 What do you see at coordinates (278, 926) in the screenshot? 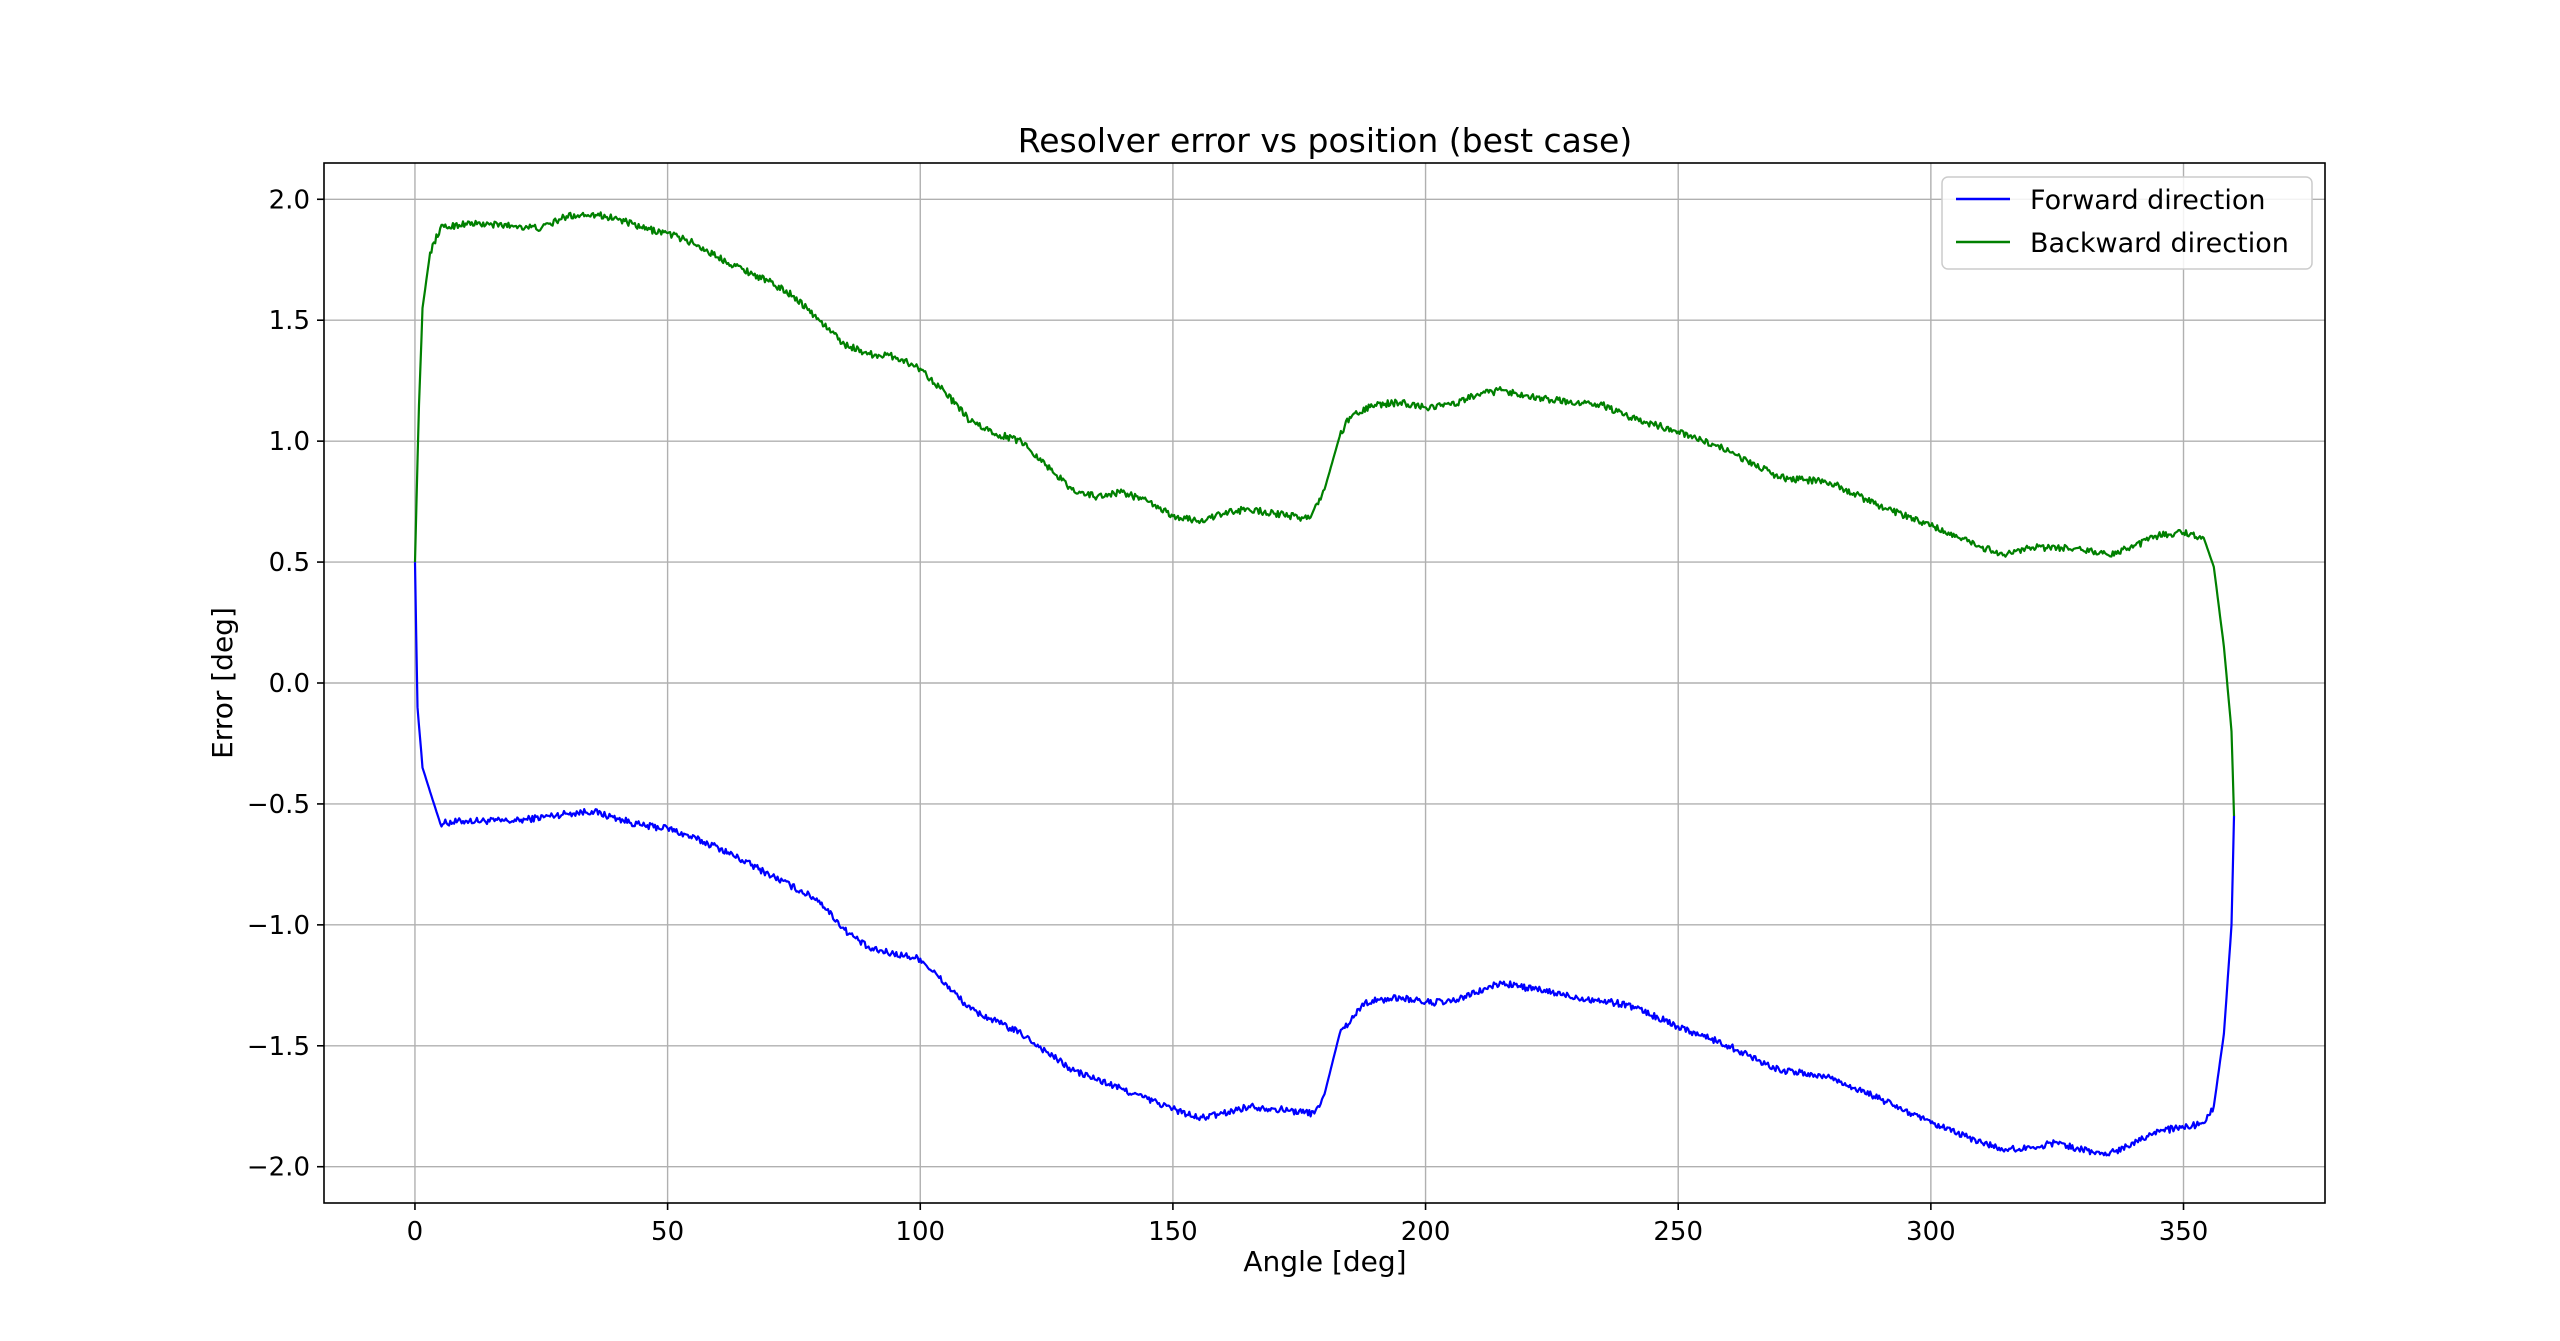
I see `y-tick-label: −1.0` at bounding box center [278, 926].